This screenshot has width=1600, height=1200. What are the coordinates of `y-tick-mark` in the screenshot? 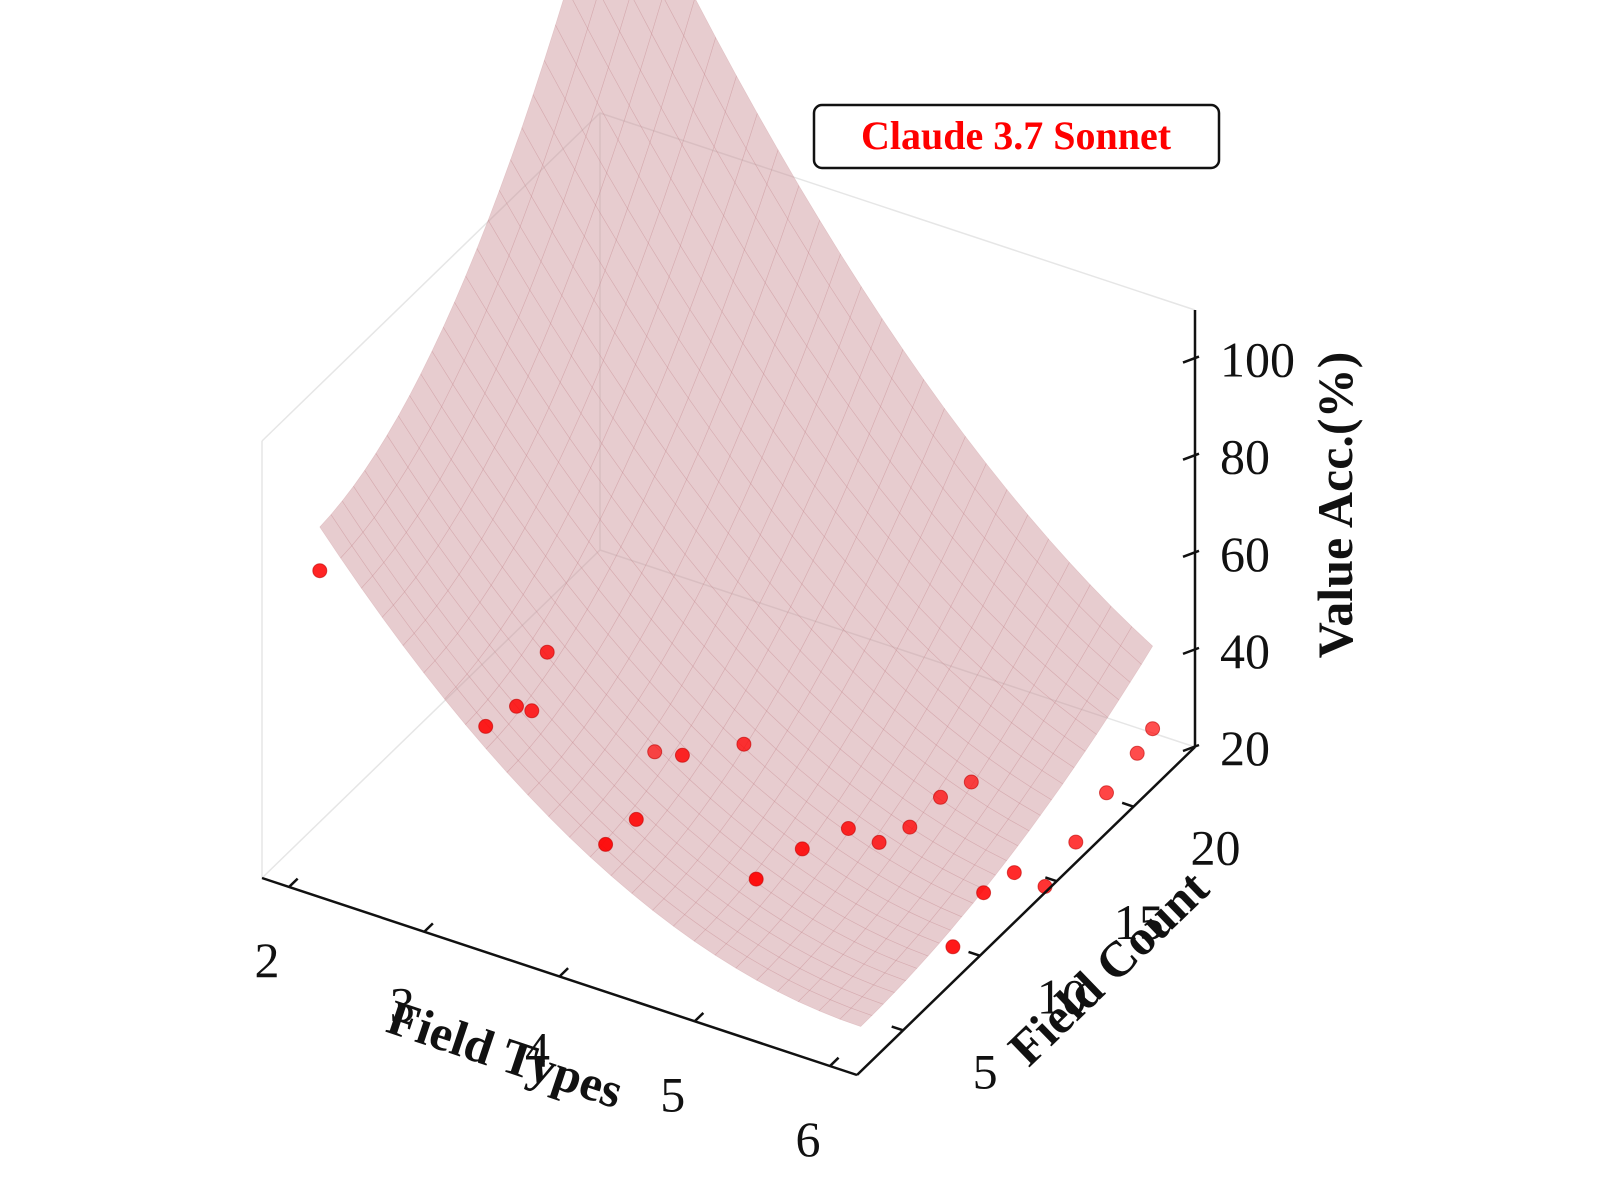 It's located at (1127, 804).